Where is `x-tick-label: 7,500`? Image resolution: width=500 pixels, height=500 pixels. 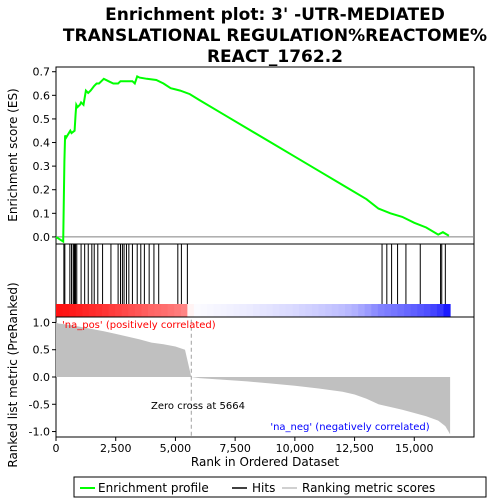
x-tick-label: 7,500 is located at coordinates (235, 448).